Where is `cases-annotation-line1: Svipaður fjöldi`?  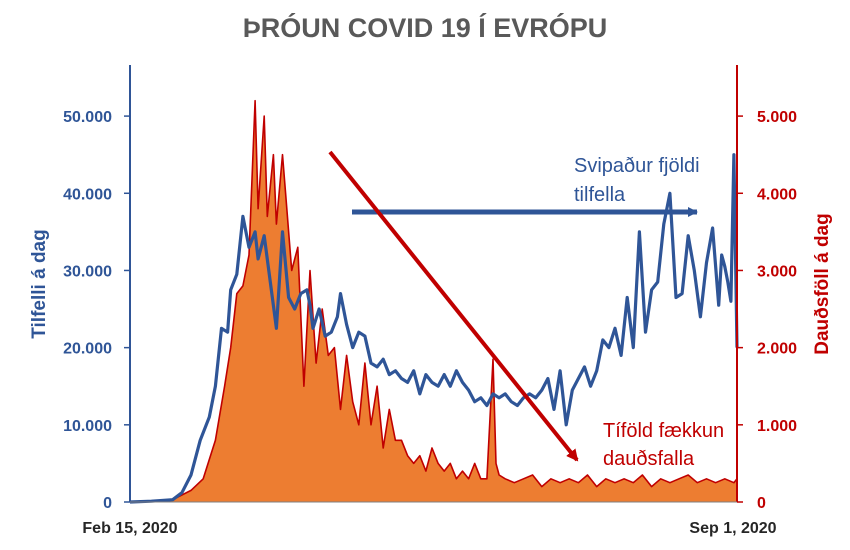 cases-annotation-line1: Svipaður fjöldi is located at coordinates (637, 166).